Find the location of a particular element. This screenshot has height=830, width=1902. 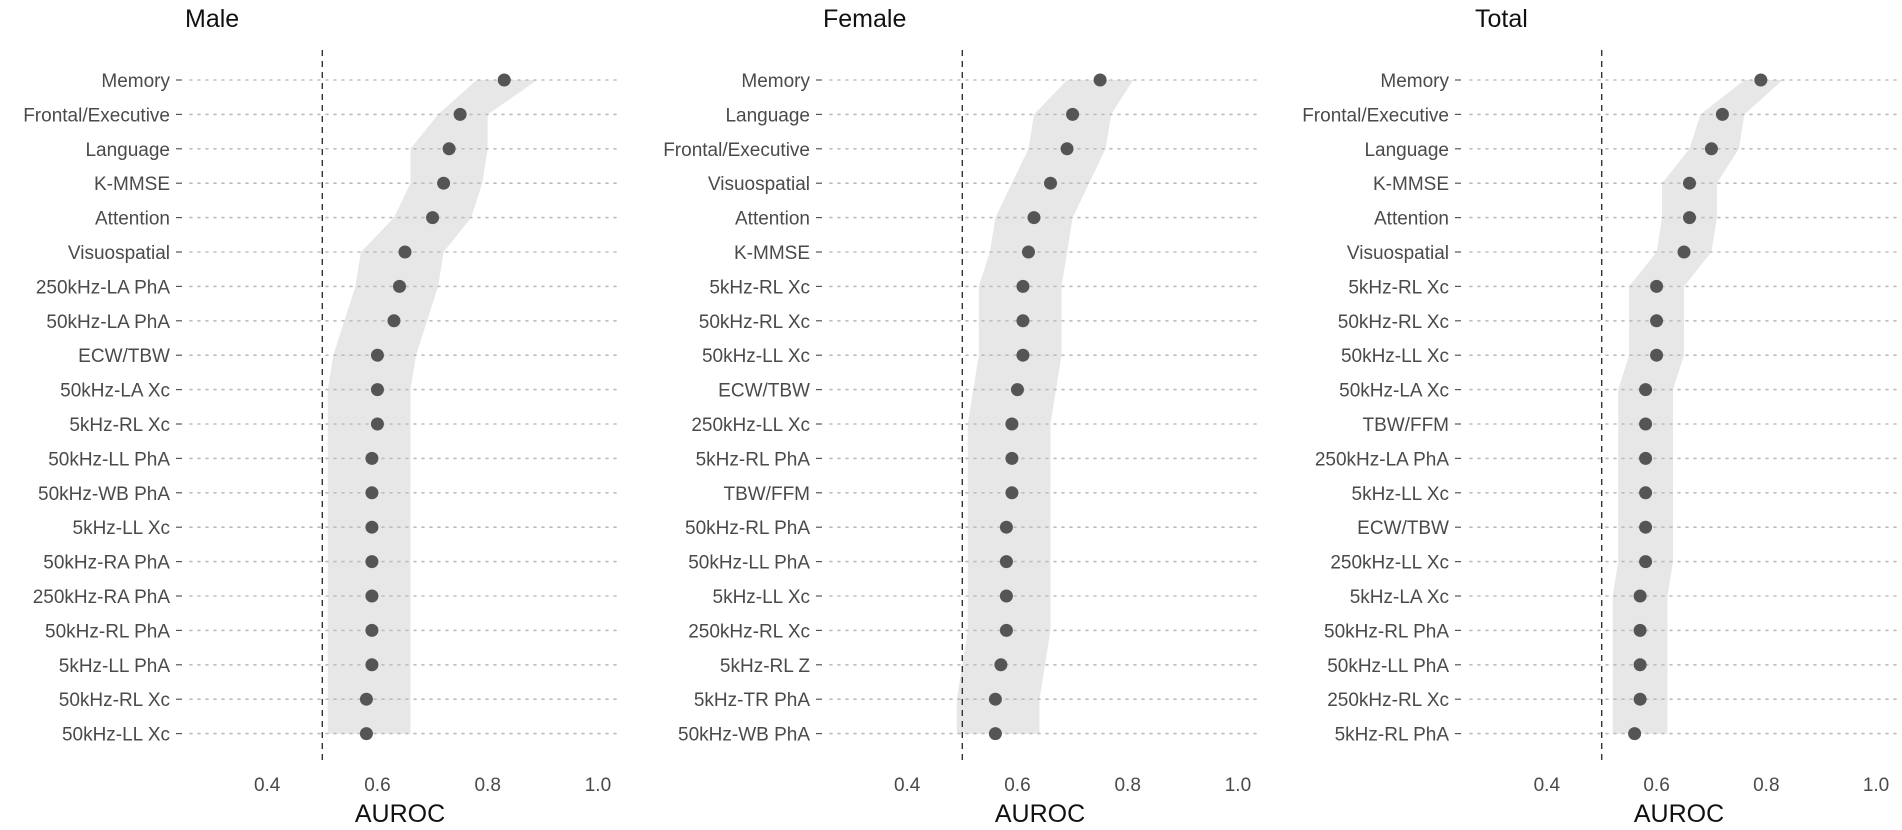

data-point: 50kHz-RA PhA: 0.59 is located at coordinates (372, 562).